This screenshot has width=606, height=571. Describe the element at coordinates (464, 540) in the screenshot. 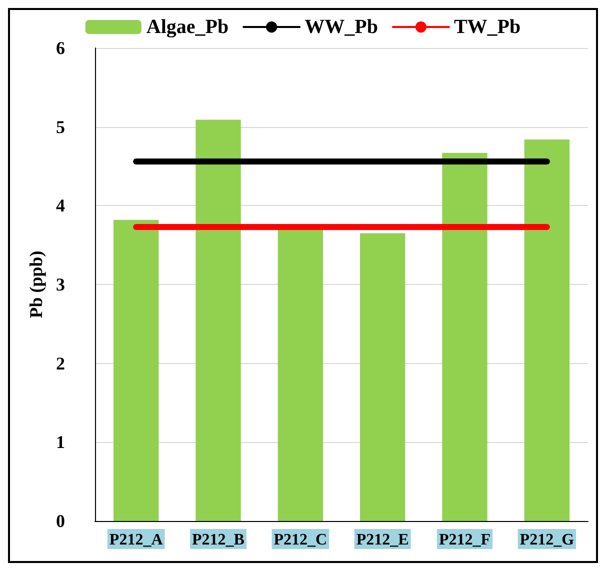

I see `x-tick-label: P212_F` at that location.